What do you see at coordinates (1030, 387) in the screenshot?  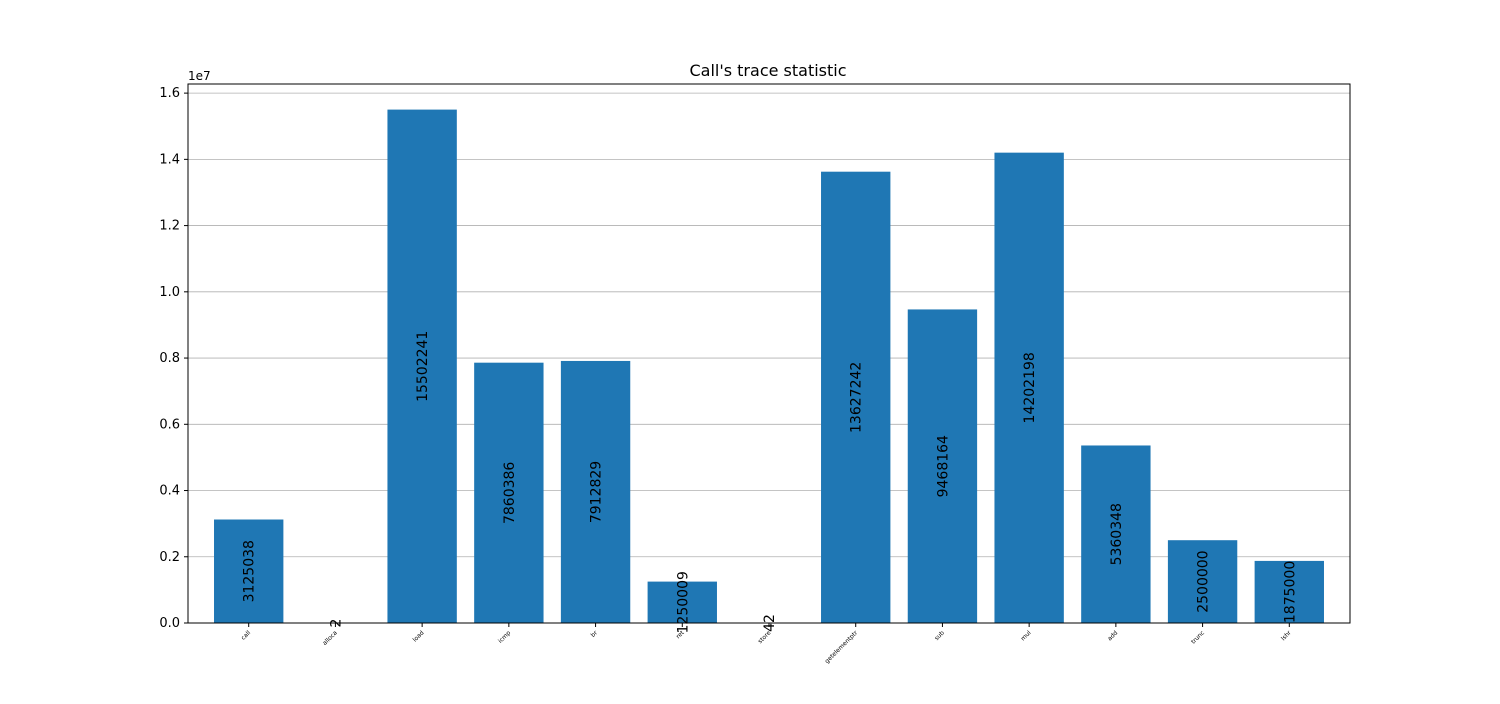 I see `value-label-mul: 14202198` at bounding box center [1030, 387].